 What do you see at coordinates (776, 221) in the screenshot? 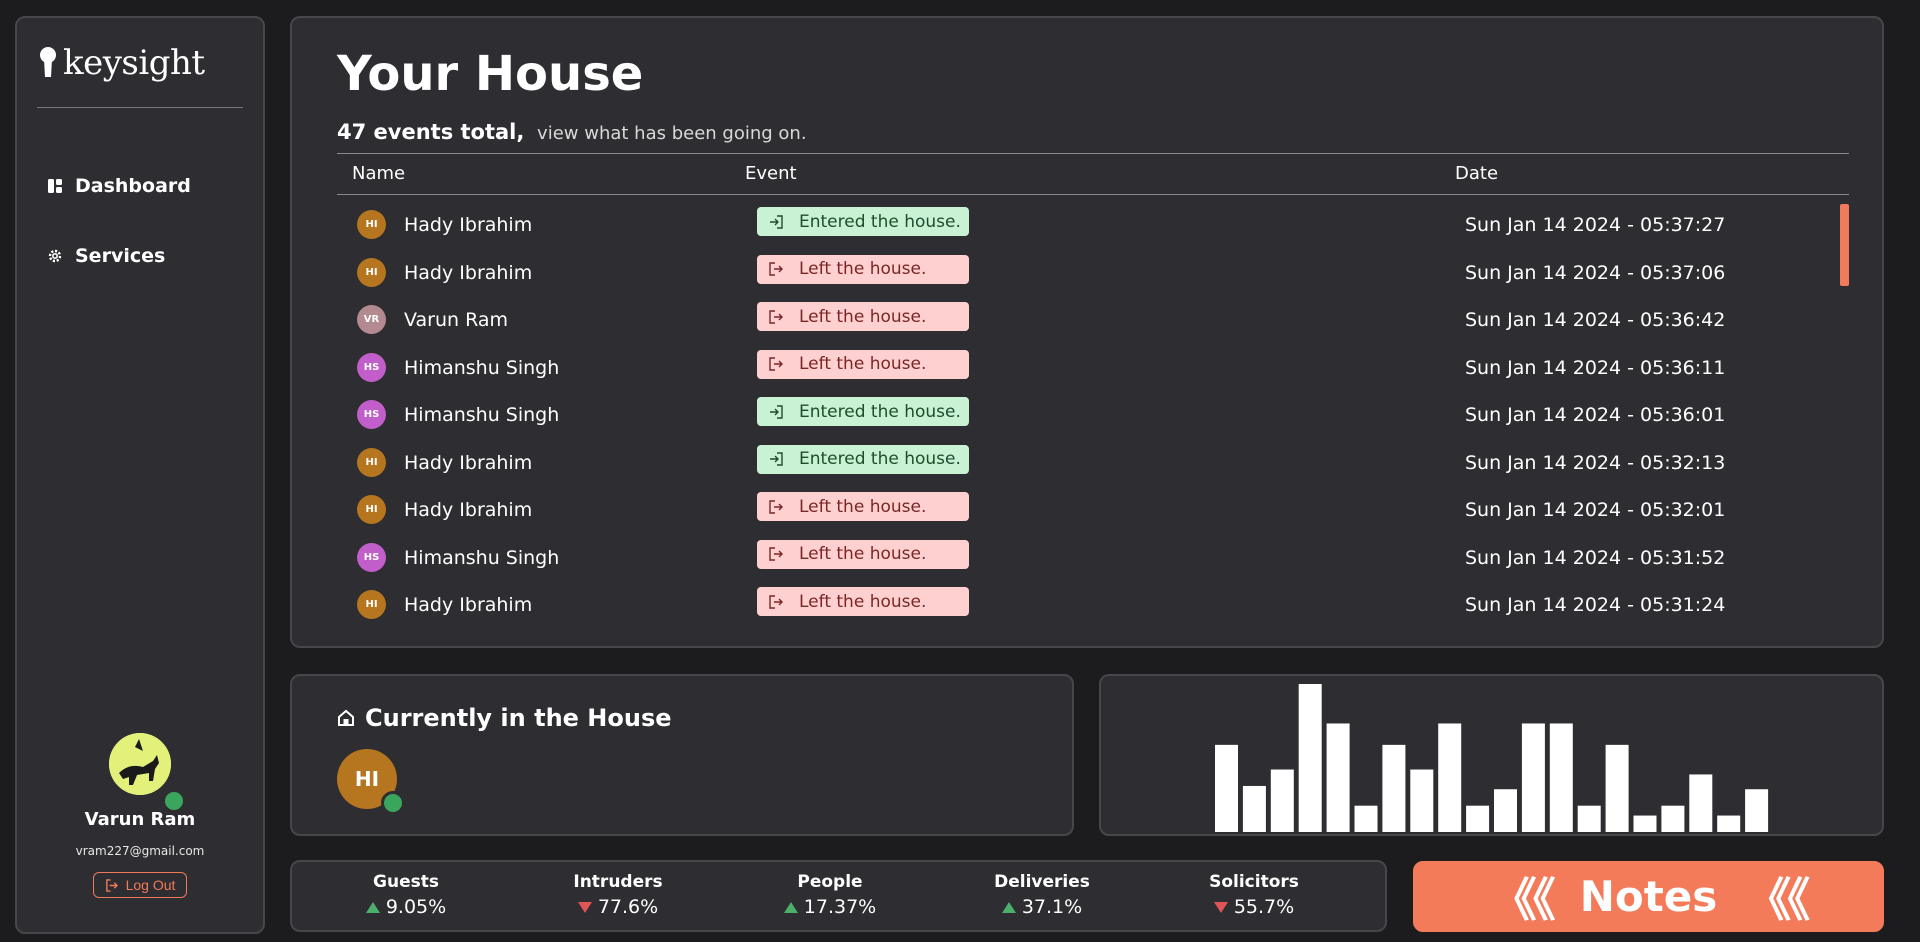
I see `enter-icon` at bounding box center [776, 221].